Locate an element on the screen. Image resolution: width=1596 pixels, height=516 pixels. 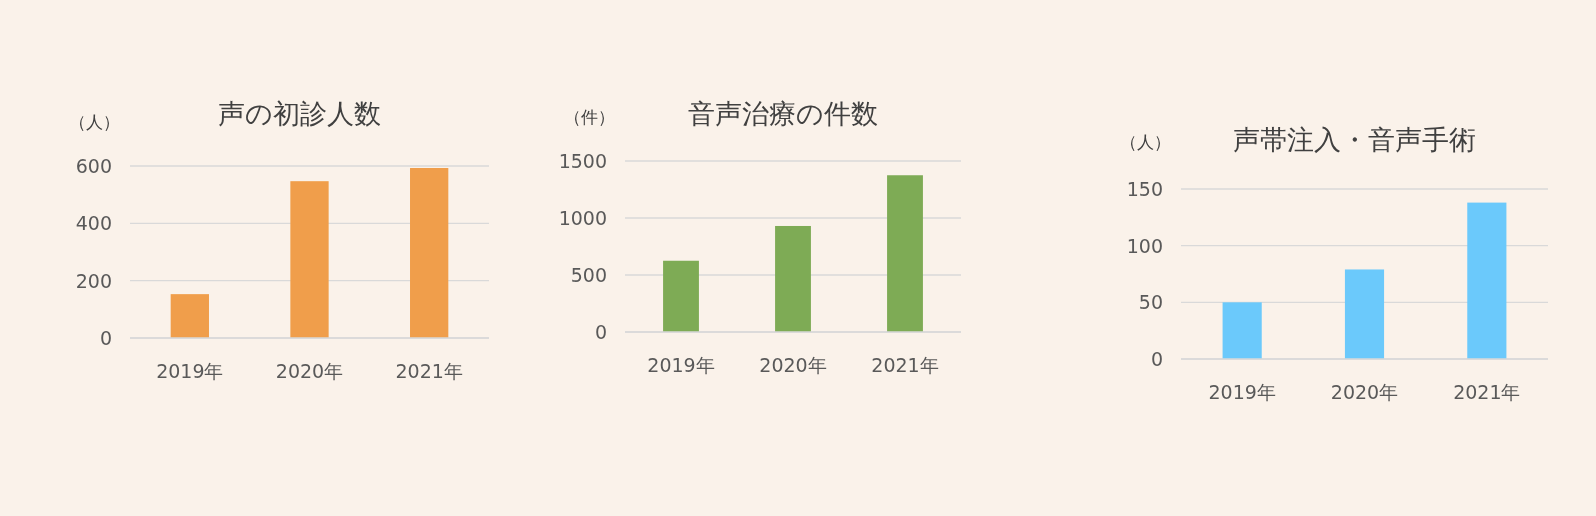
y-tick-label: 600 is located at coordinates (93, 166).